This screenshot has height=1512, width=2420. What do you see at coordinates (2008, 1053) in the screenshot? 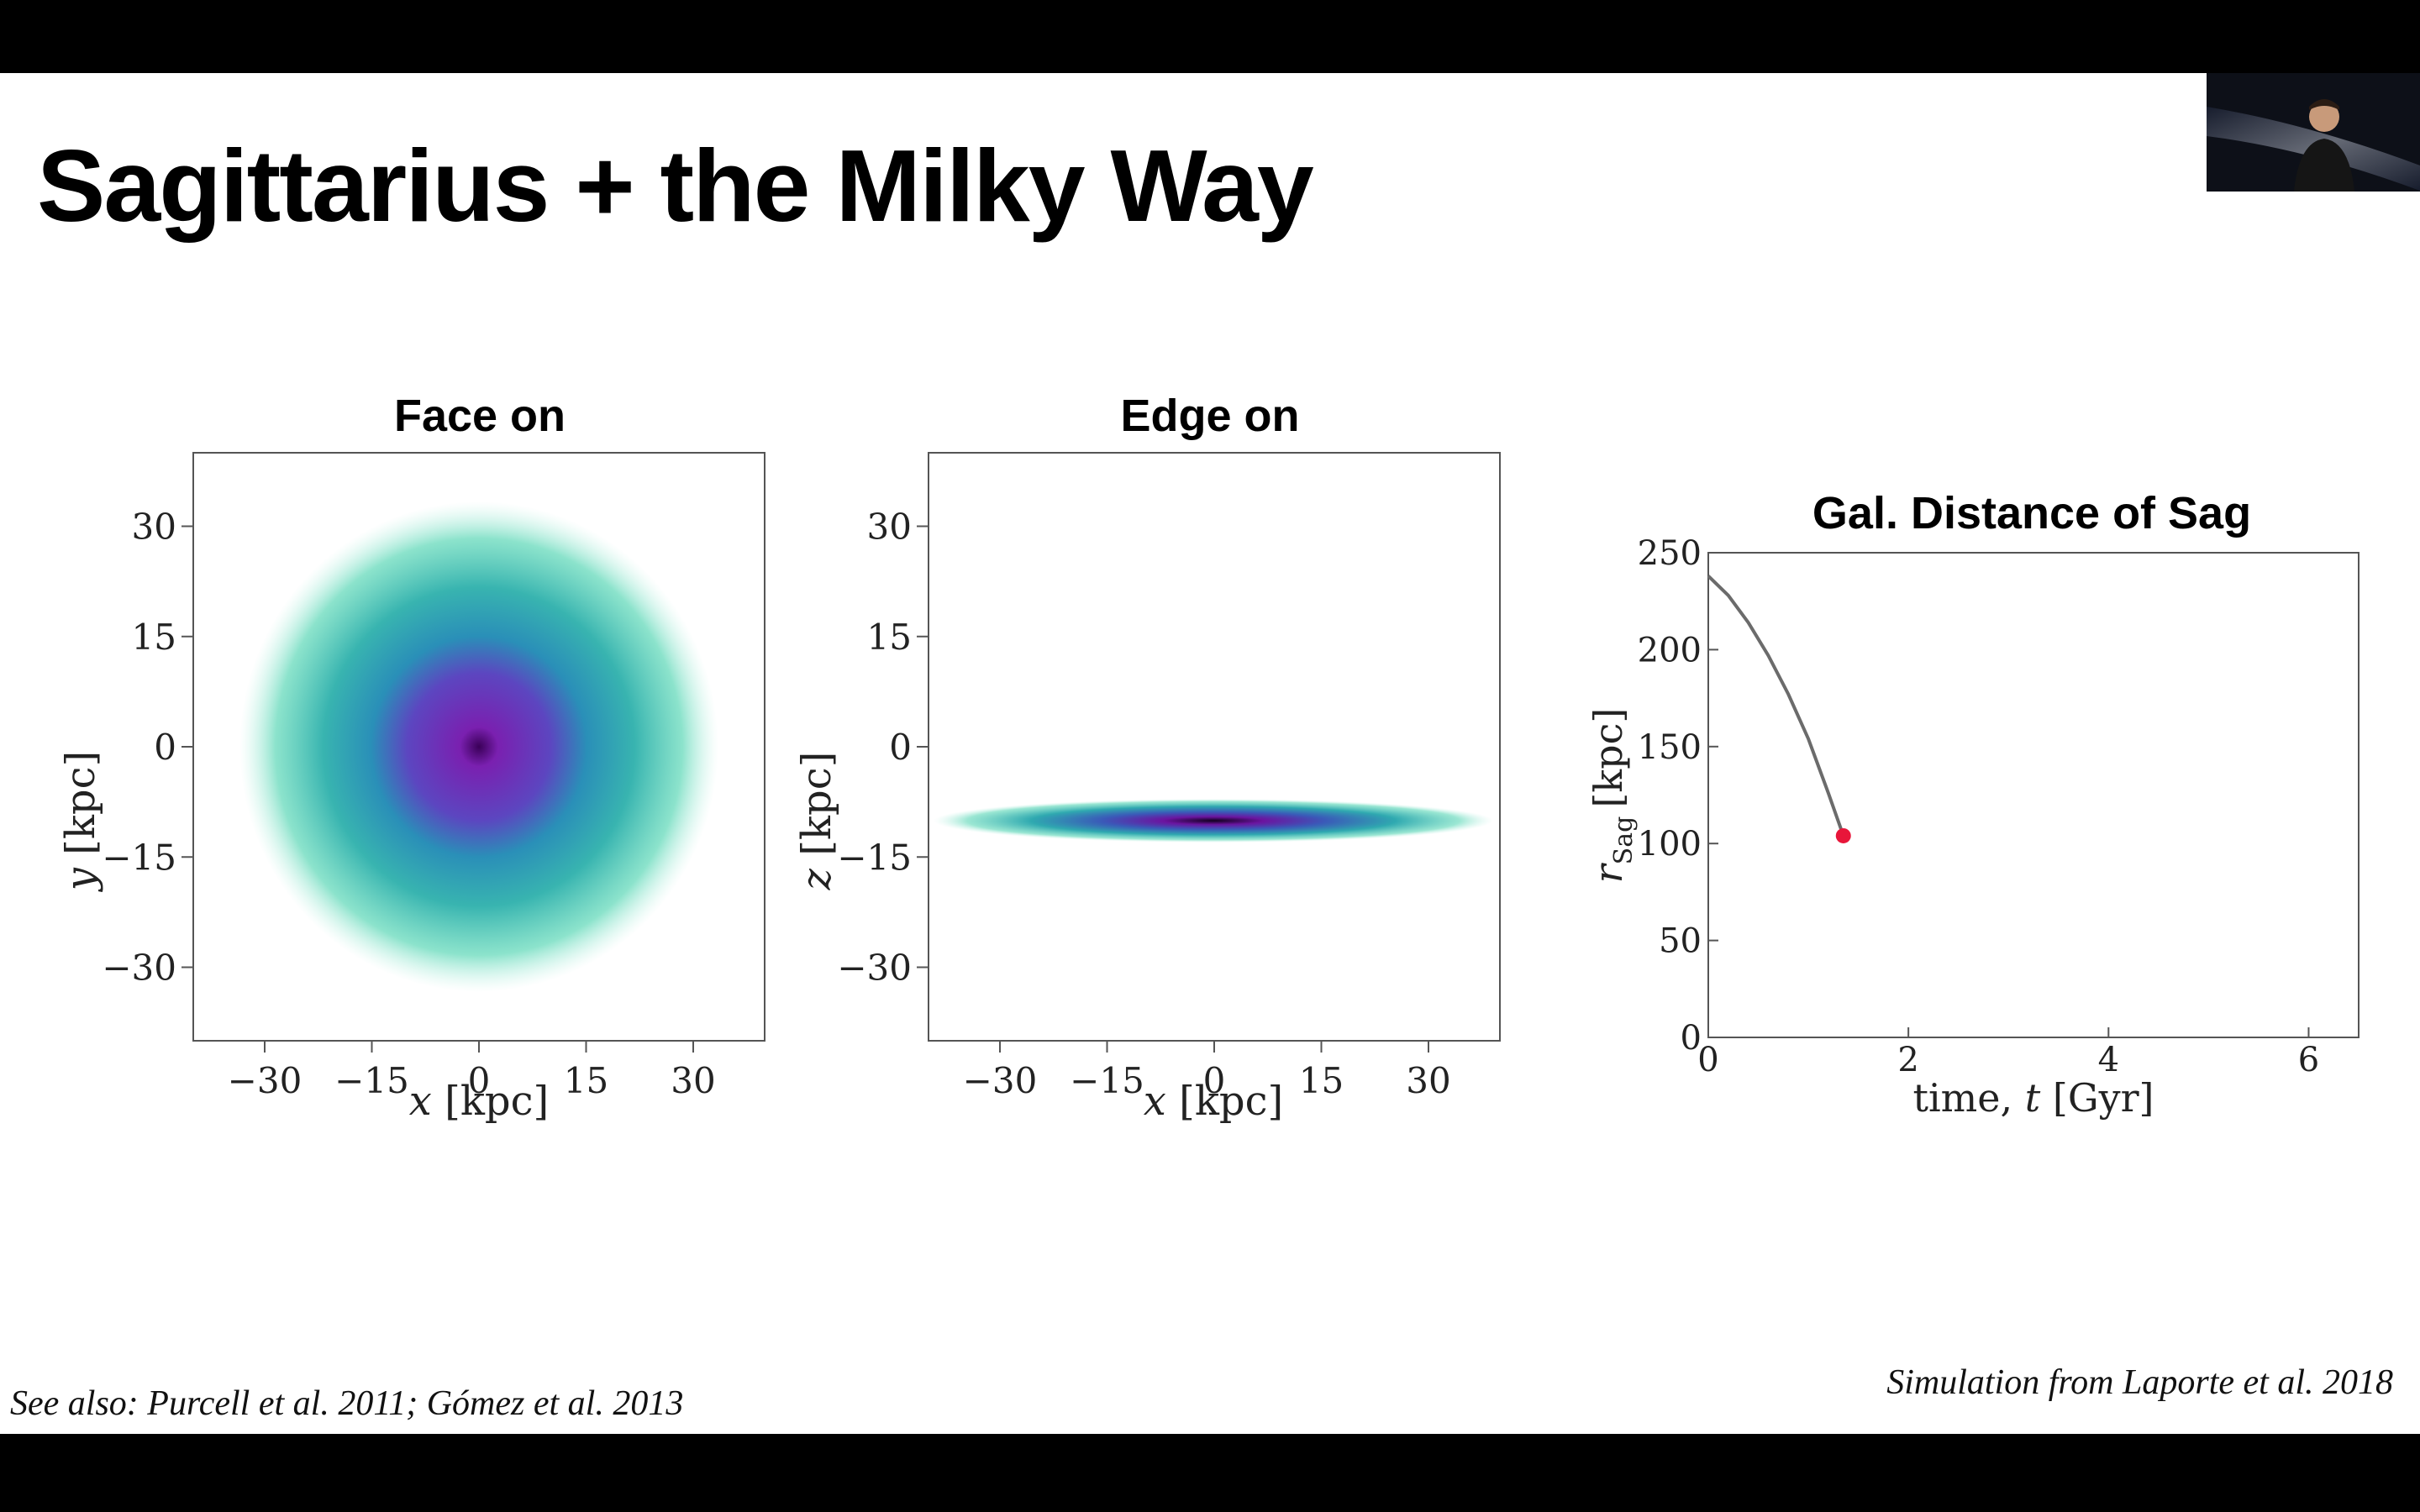
I see `x-axis-ticks: 0 2 4 6` at bounding box center [2008, 1053].